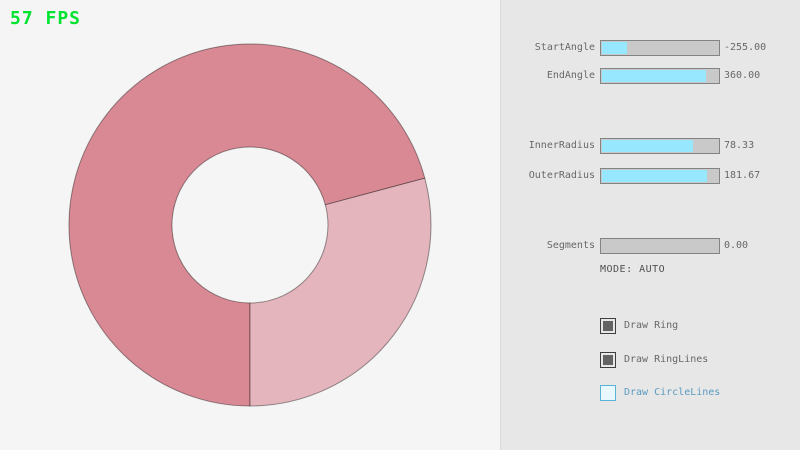 The width and height of the screenshot is (800, 450). What do you see at coordinates (672, 392) in the screenshot?
I see `checkbox-label-draw-circlelines: Draw CircleLines` at bounding box center [672, 392].